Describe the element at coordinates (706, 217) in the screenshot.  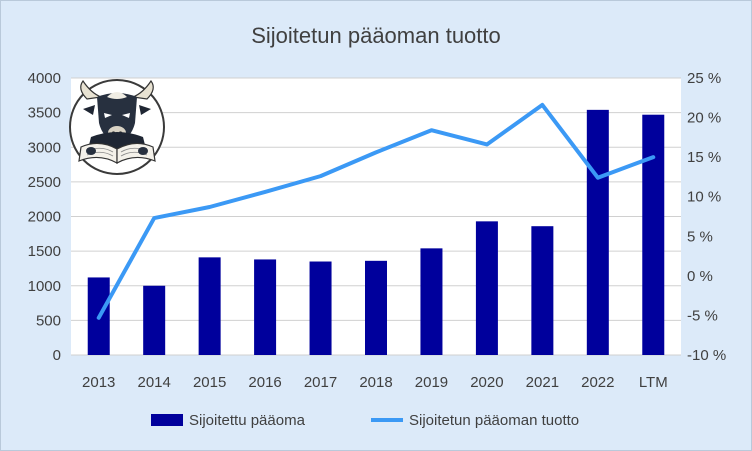
I see `right-axis: -10 % -5 % 0 % 5 % 10 % 15 % 20 % 25 %` at that location.